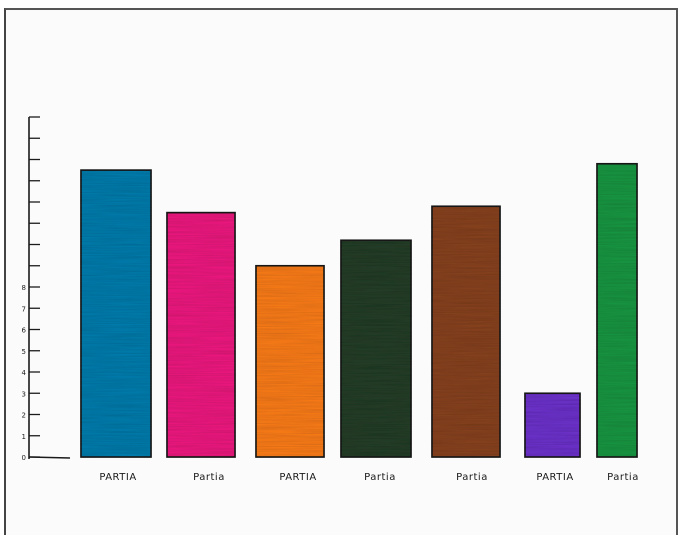 This screenshot has width=686, height=537. Describe the element at coordinates (46, 289) in the screenshot. I see `y-axis: 0 1 2 3 4 5 6 7 8` at that location.